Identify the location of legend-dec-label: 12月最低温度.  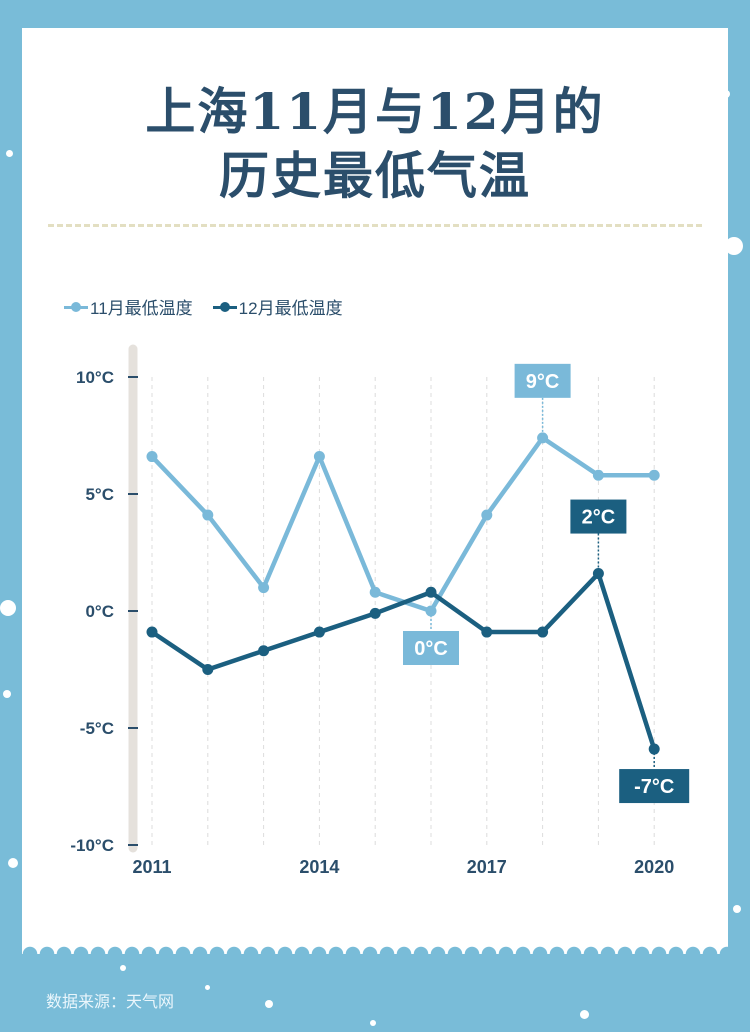
(290, 308).